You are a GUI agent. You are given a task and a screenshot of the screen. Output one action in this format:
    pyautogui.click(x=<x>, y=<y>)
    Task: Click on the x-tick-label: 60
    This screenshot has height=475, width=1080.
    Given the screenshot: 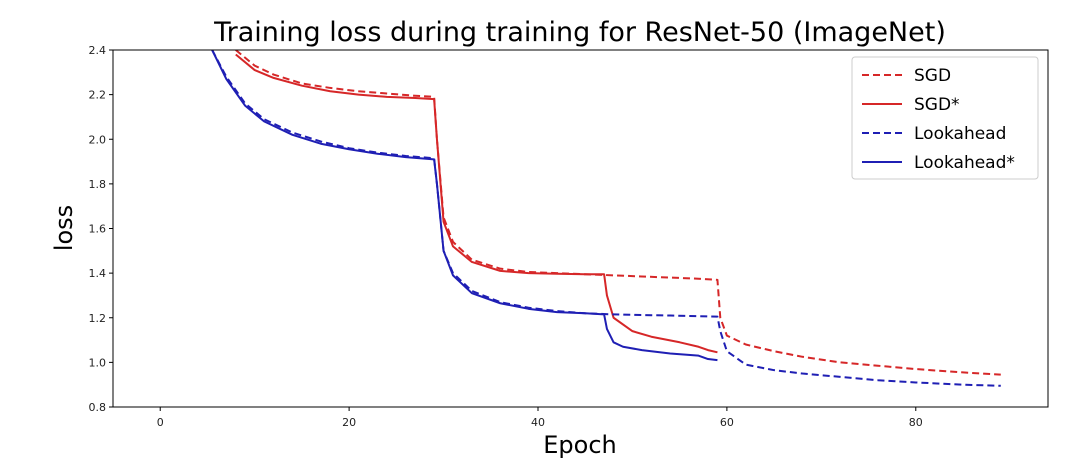 What is the action you would take?
    pyautogui.click(x=727, y=422)
    